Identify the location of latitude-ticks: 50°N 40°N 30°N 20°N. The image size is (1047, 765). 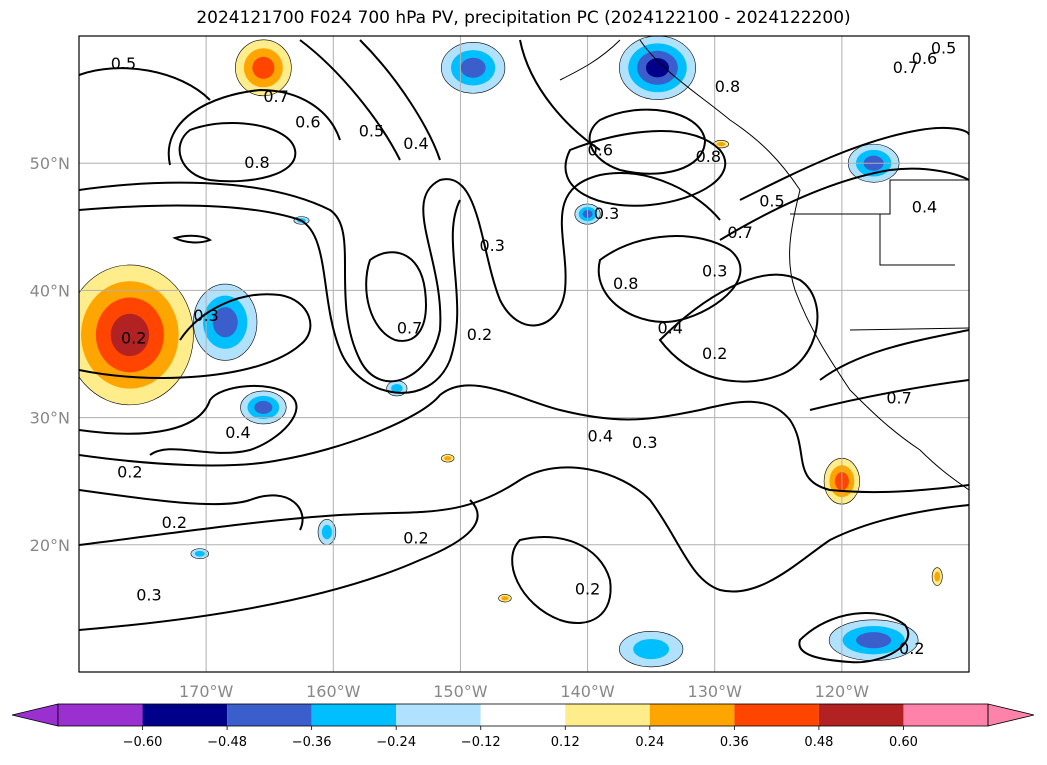
(50, 354).